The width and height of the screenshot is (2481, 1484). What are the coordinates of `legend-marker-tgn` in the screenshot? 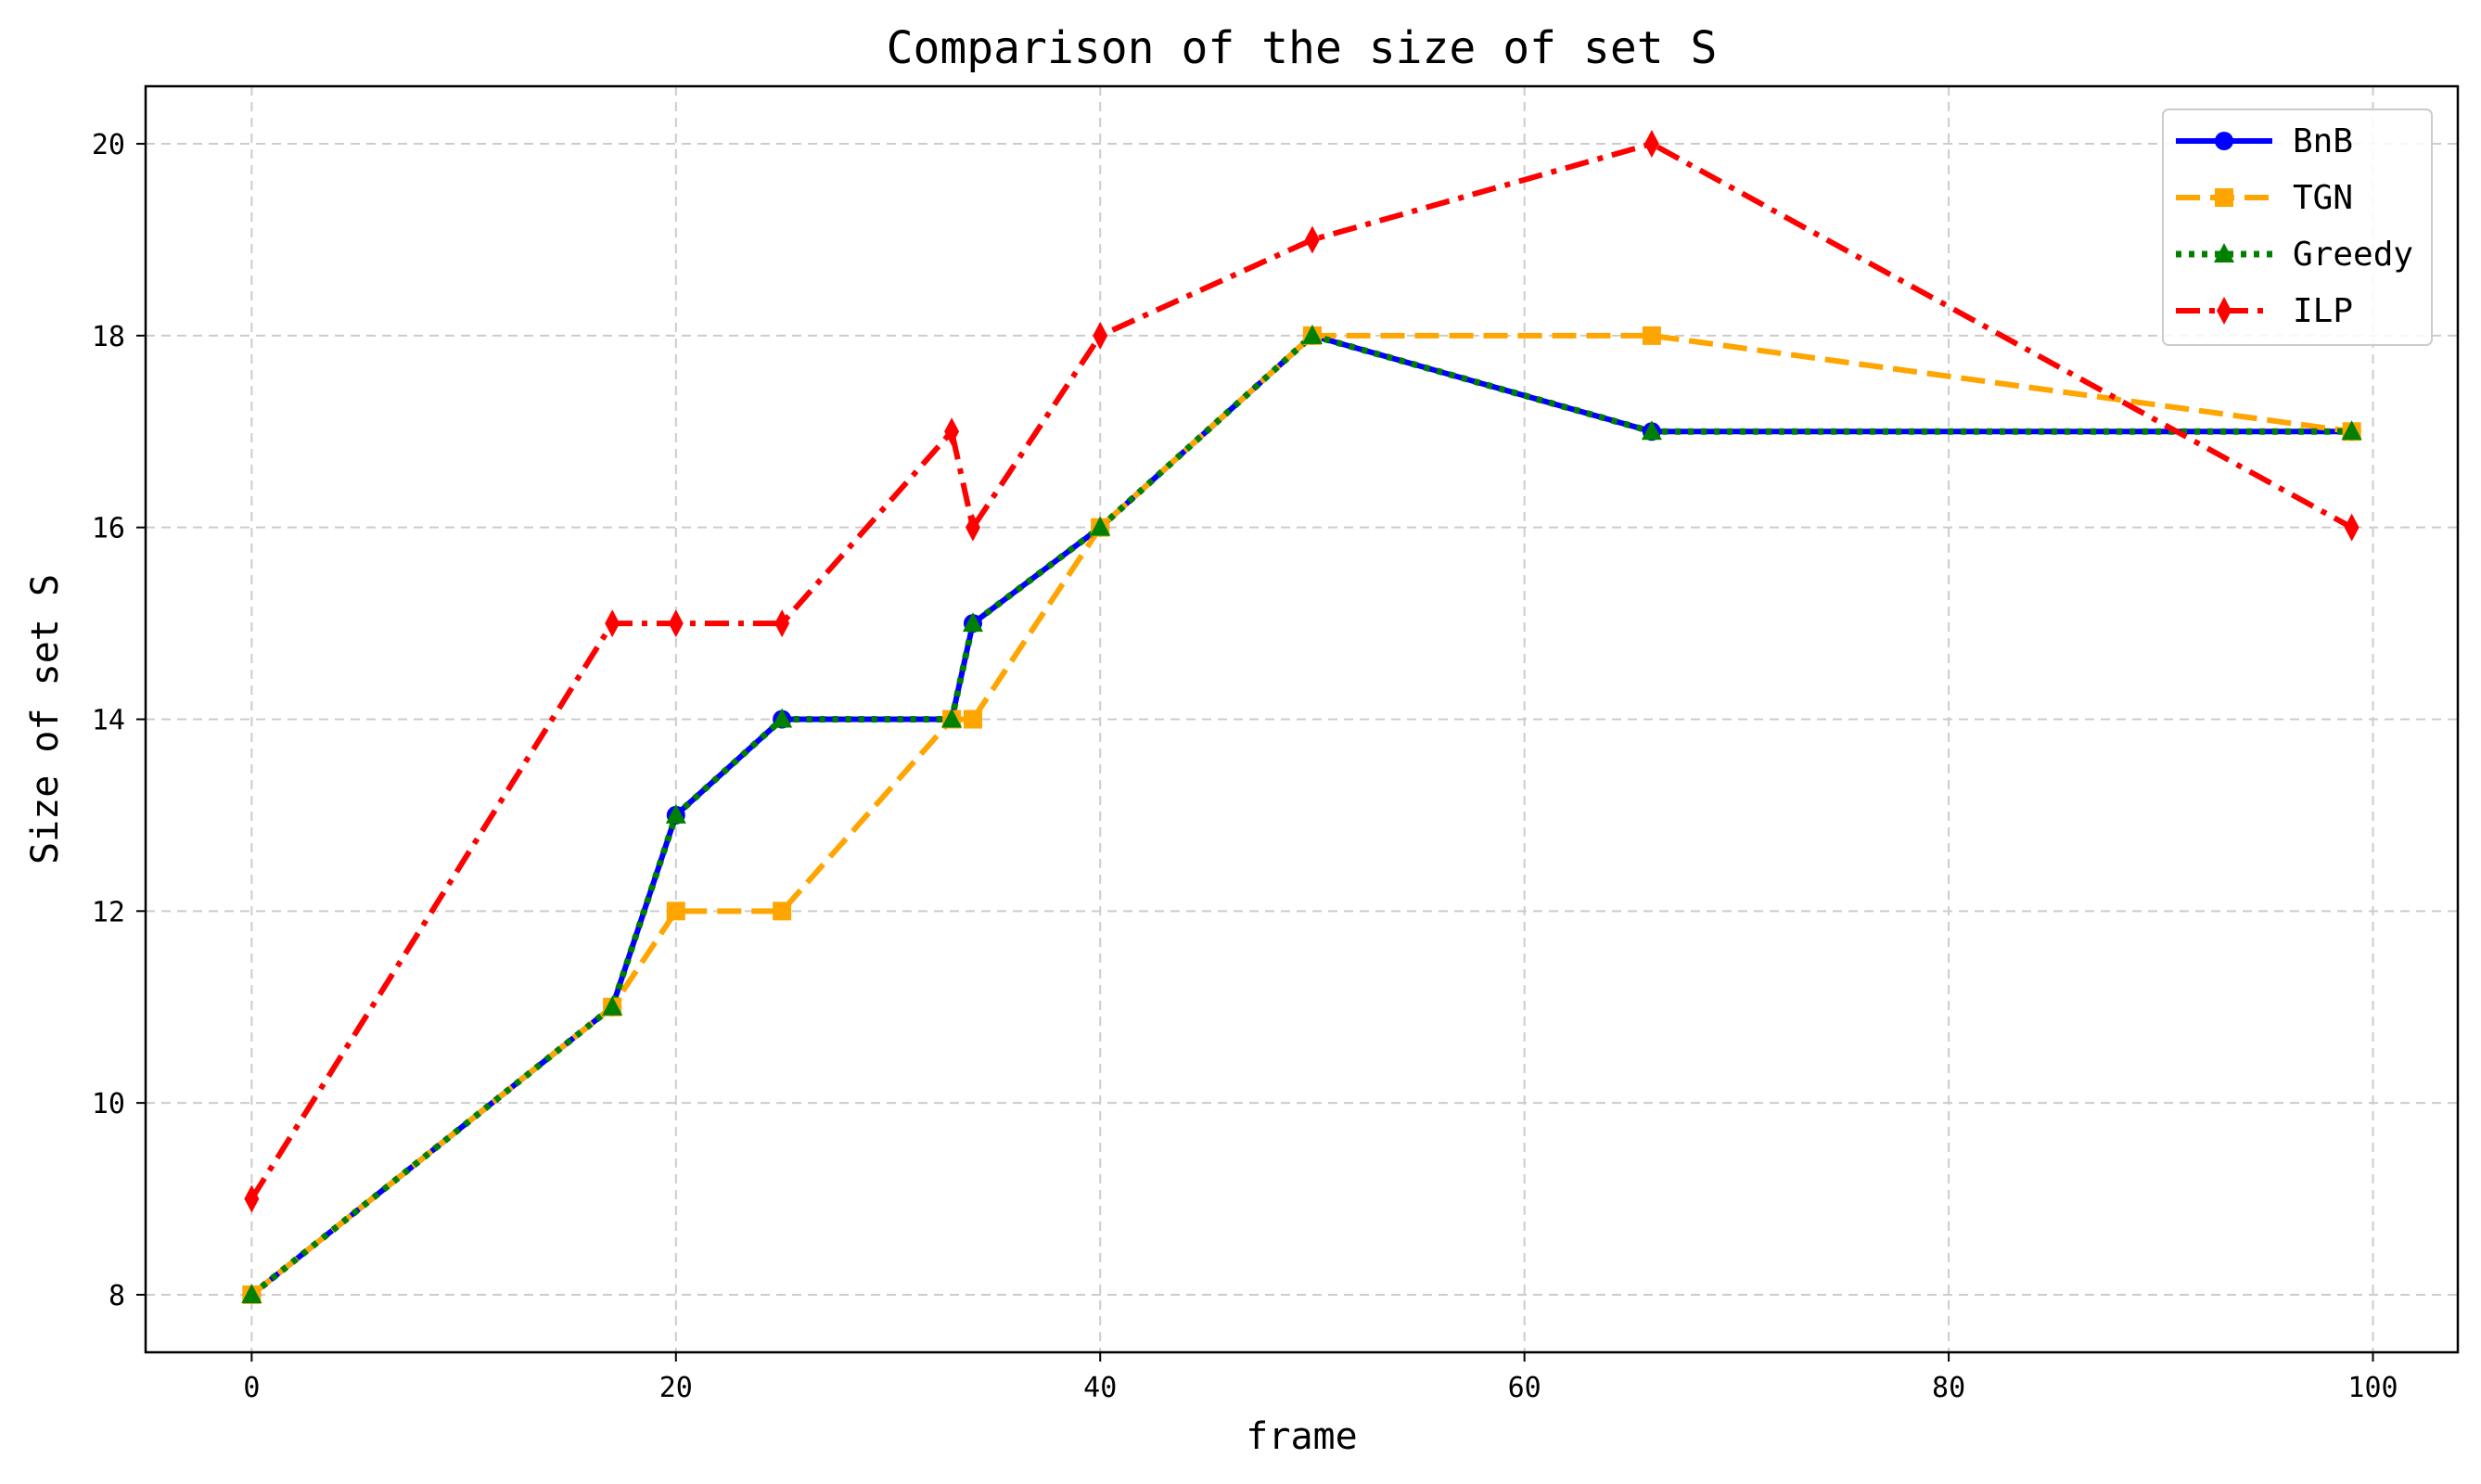 It's located at (2224, 197).